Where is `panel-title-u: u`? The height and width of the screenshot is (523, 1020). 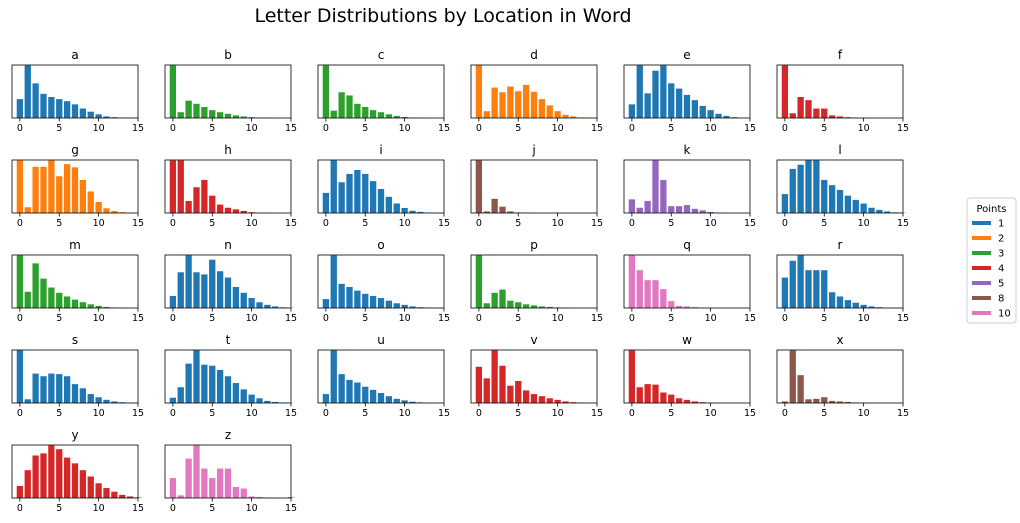
panel-title-u: u is located at coordinates (381, 340).